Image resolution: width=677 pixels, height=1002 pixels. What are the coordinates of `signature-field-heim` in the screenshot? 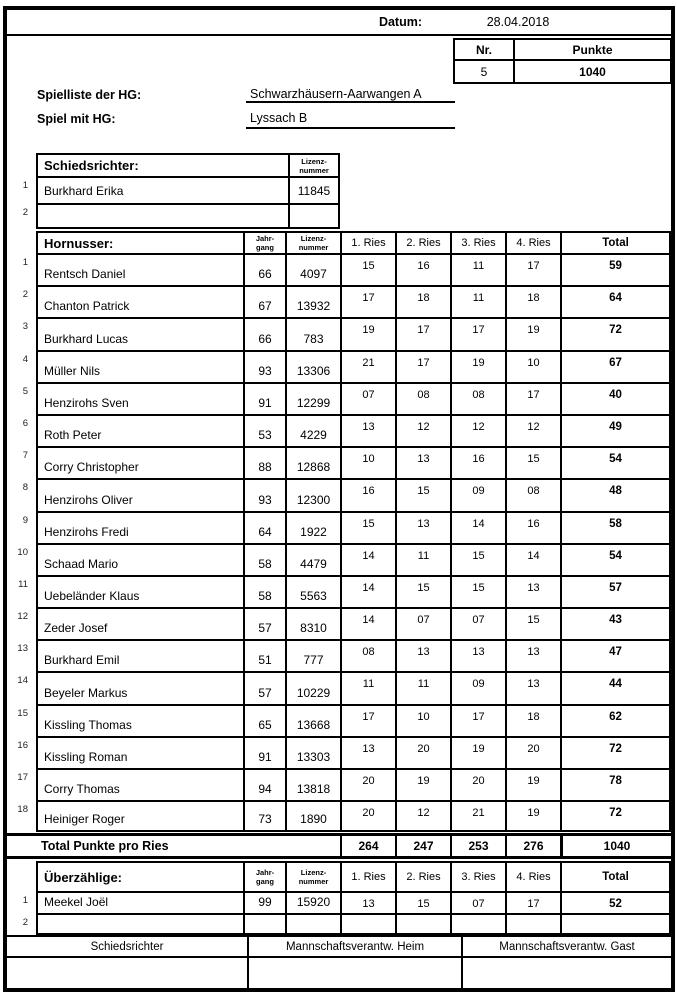 It's located at (354, 973).